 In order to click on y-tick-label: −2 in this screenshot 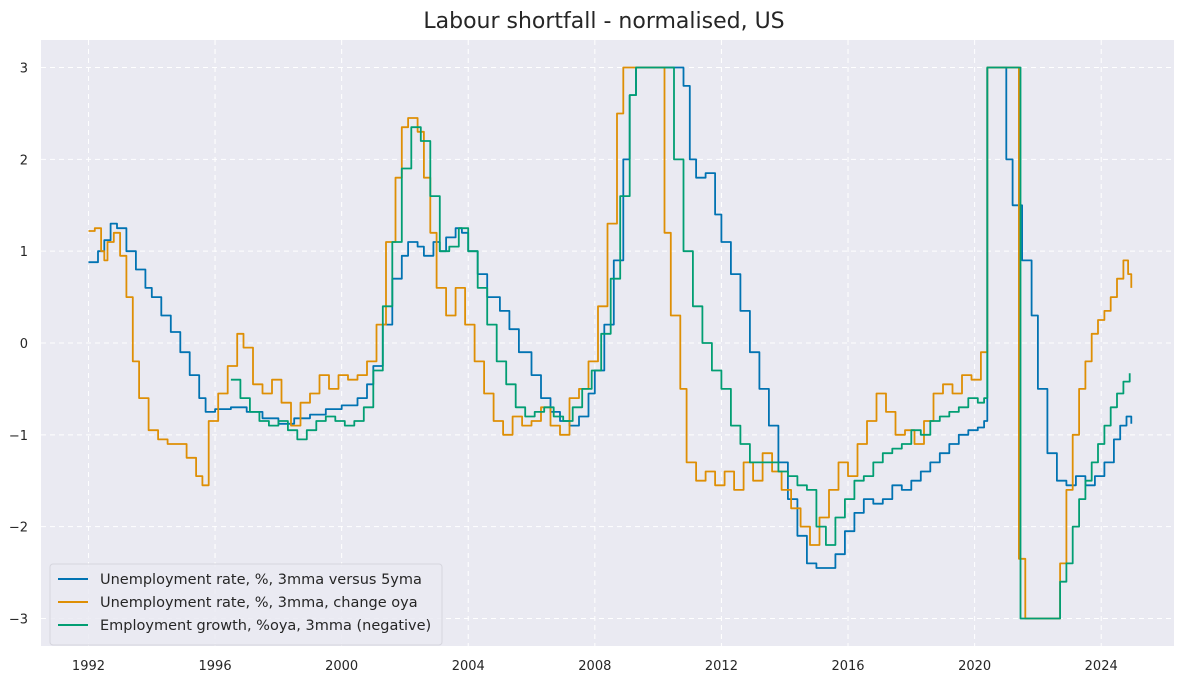, I will do `click(18, 528)`.